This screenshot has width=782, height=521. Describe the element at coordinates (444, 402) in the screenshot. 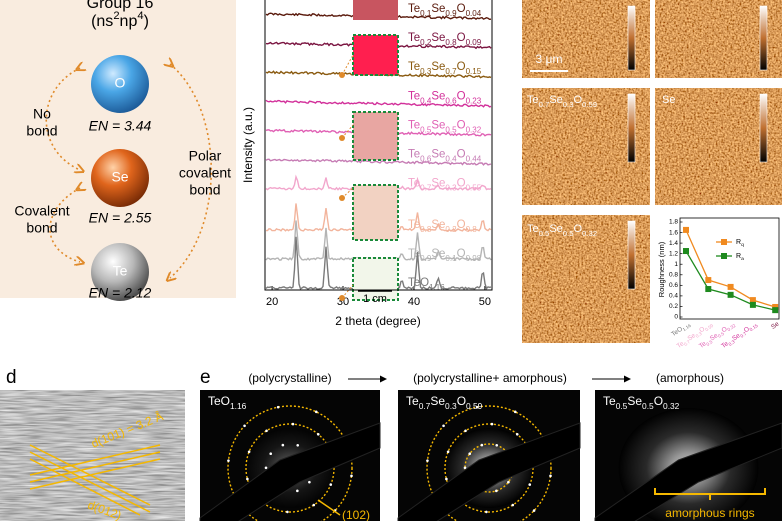

I see `saed-label: Te0.7Se0.3O0.59` at that location.